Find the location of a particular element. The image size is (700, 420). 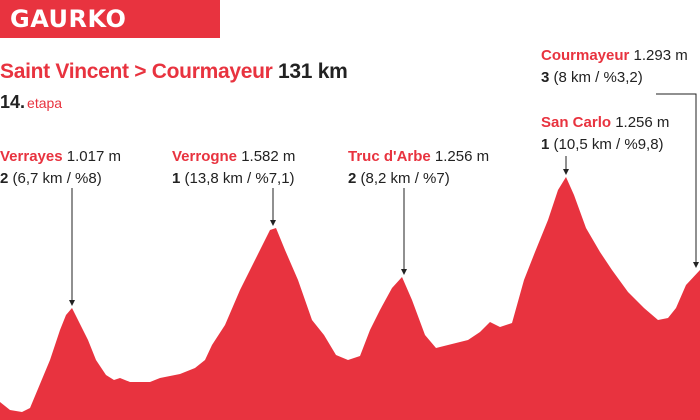

climb-label-verrayes: Verrayes 1.017 m 2 (6,7 km / %8) is located at coordinates (60, 168).